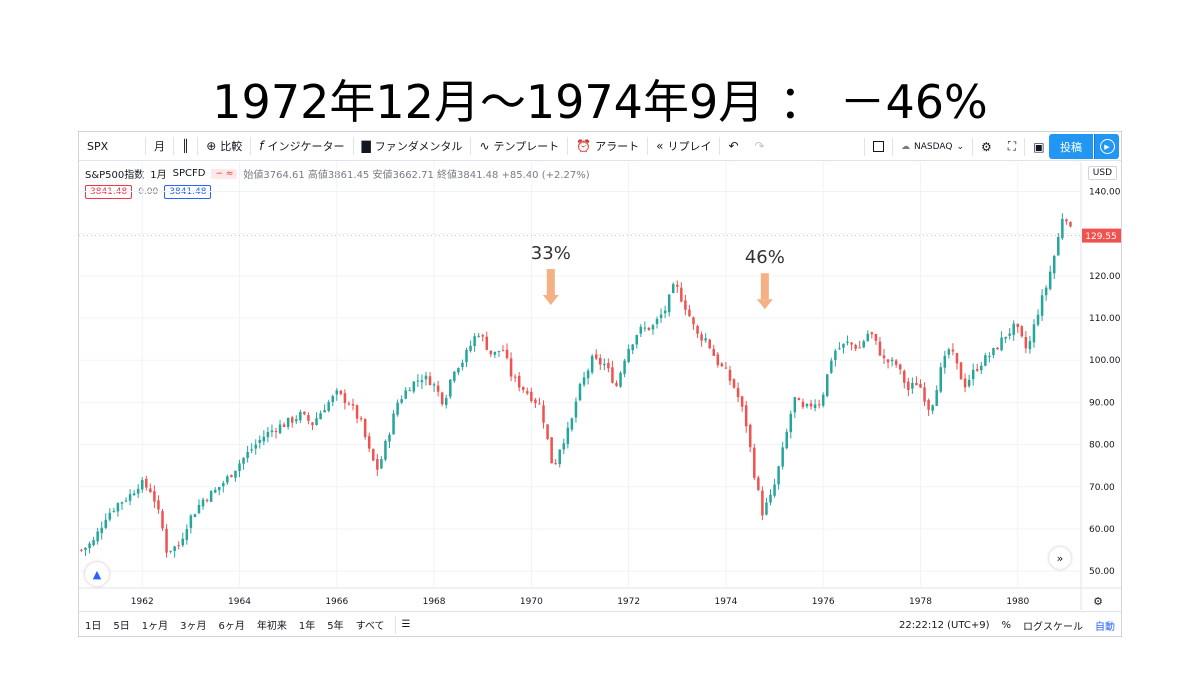 This screenshot has width=1200, height=675. What do you see at coordinates (905, 146) in the screenshot?
I see `cloud-icon: ☁` at bounding box center [905, 146].